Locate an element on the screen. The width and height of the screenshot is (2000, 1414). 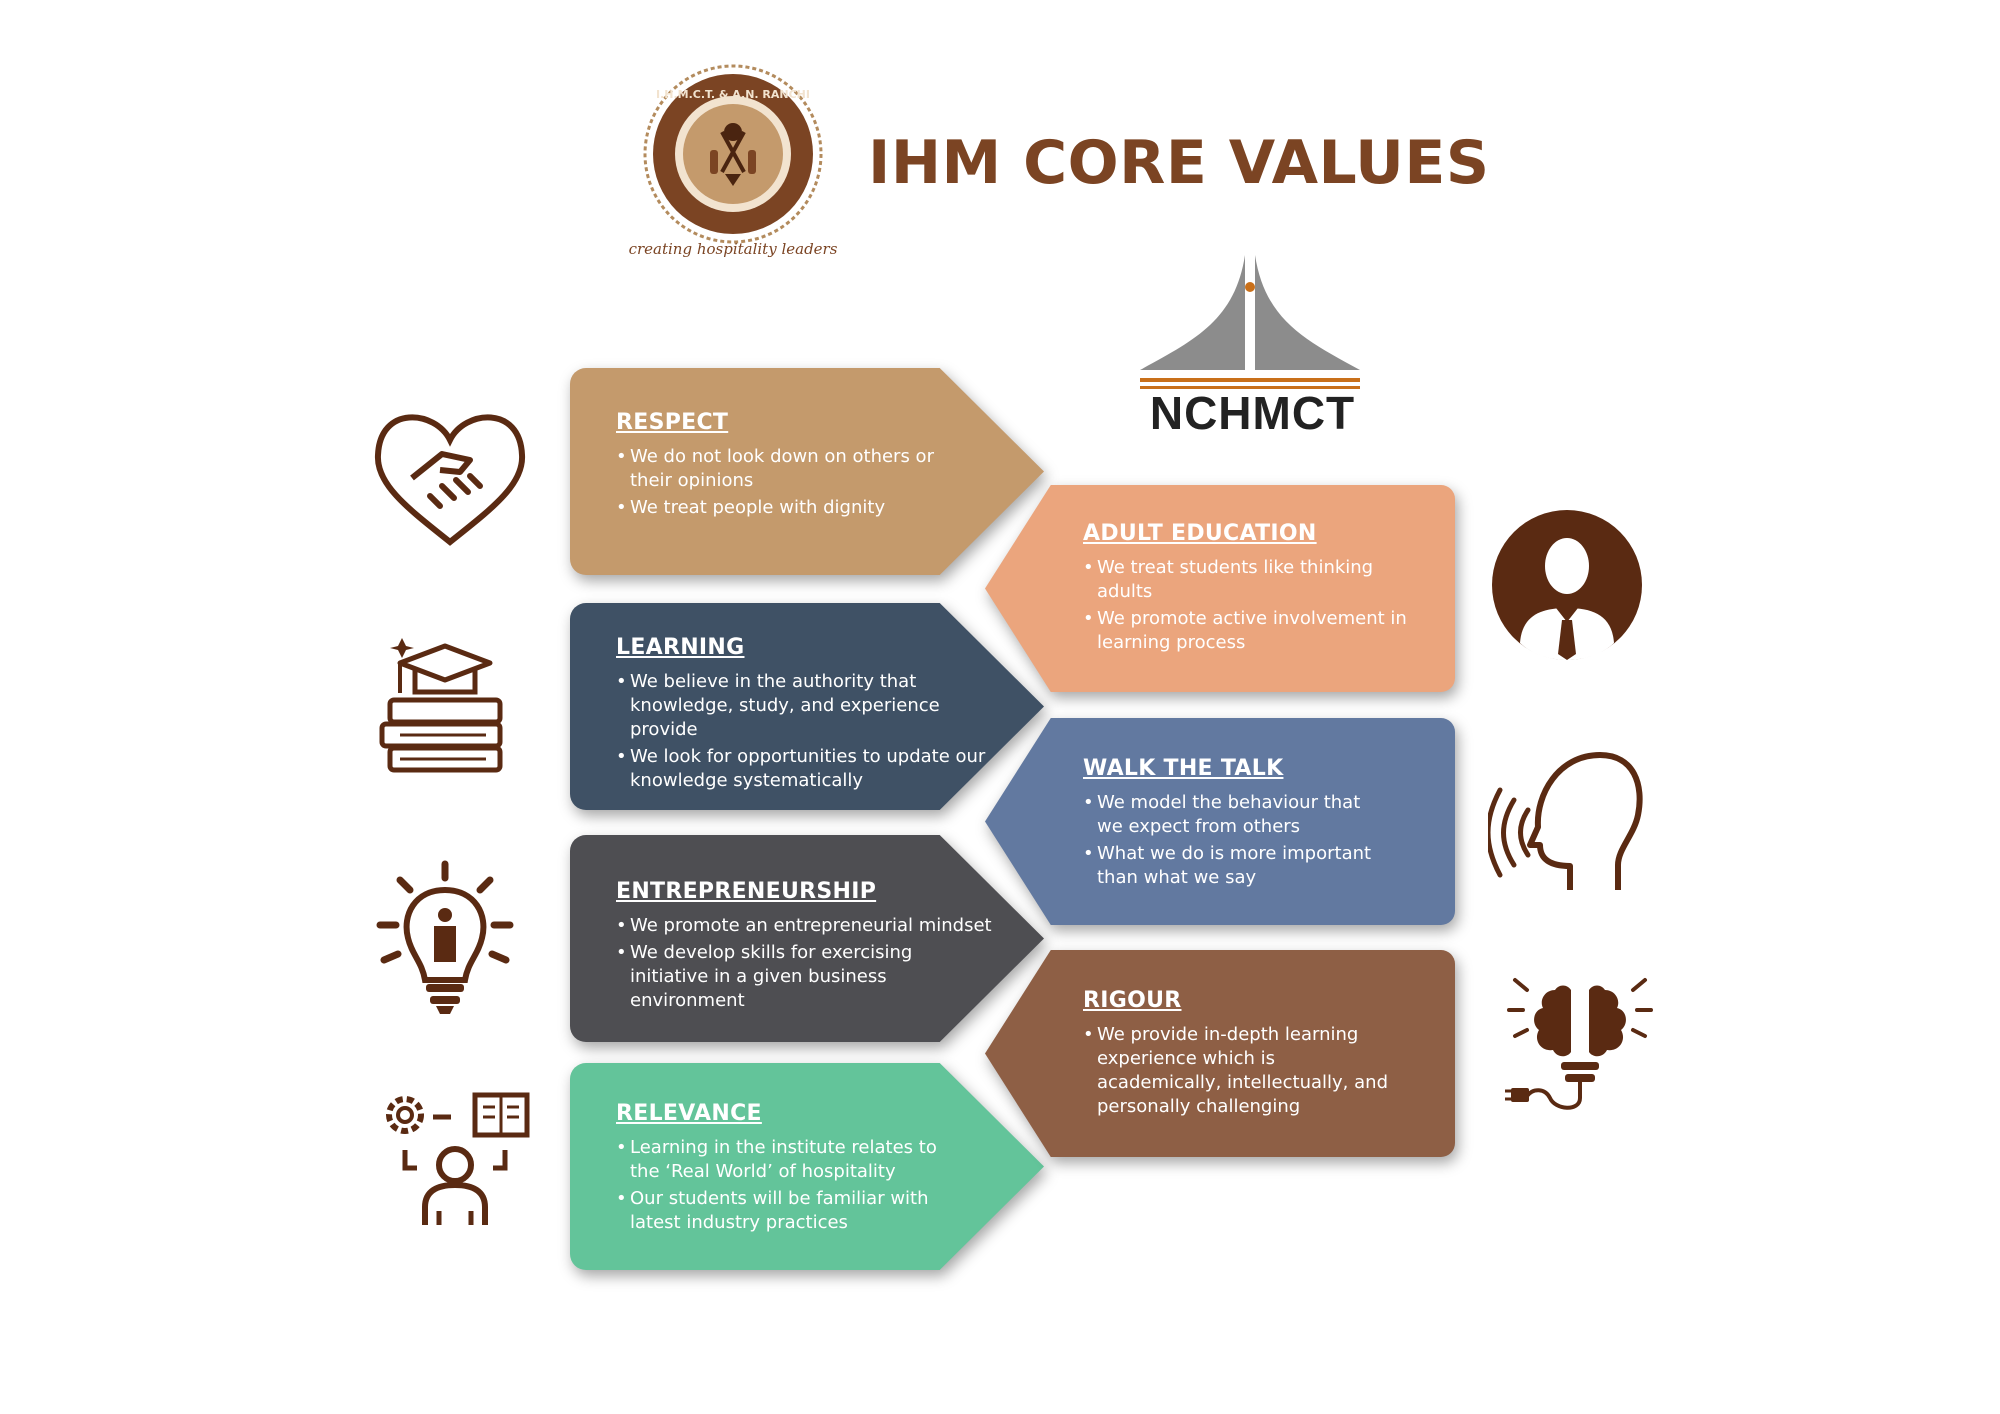
logo-tagline: creating hospitality leaders is located at coordinates (733, 249).